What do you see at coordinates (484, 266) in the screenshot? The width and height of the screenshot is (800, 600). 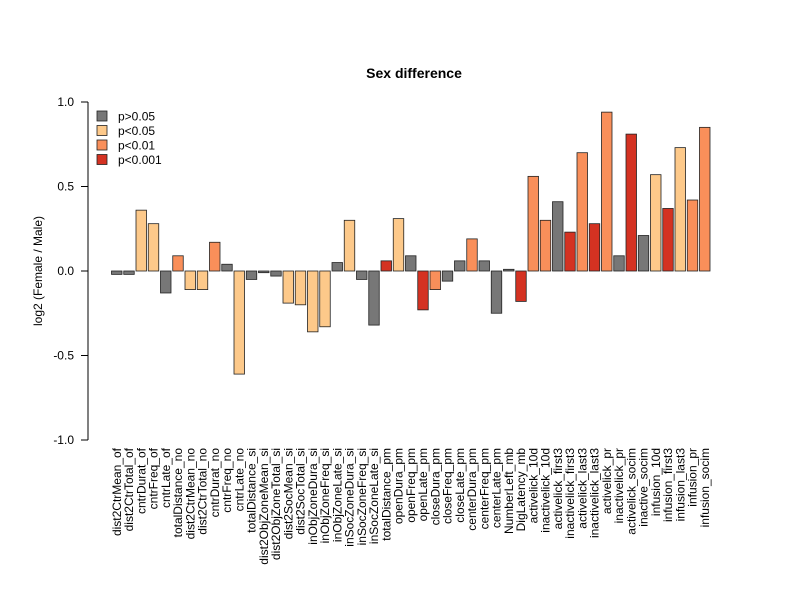 I see `bar-centerFreq_pm` at bounding box center [484, 266].